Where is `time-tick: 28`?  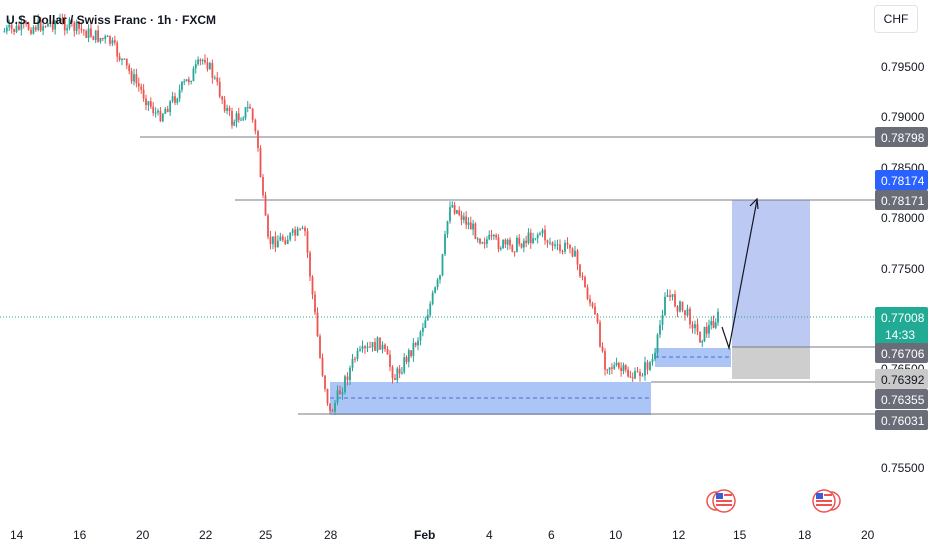 time-tick: 28 is located at coordinates (331, 535).